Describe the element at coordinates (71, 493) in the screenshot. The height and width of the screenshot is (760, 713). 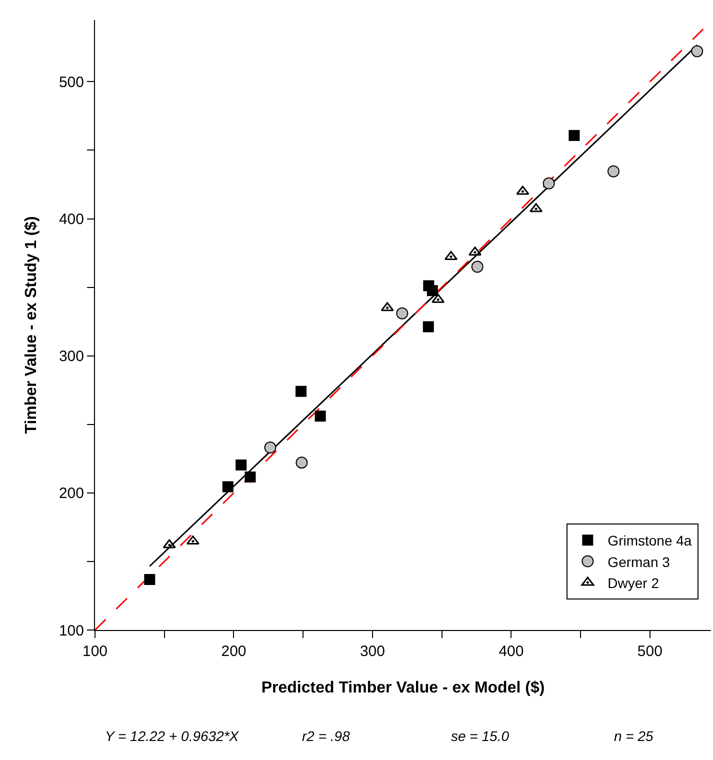
I see `y-tick-label: 200` at that location.